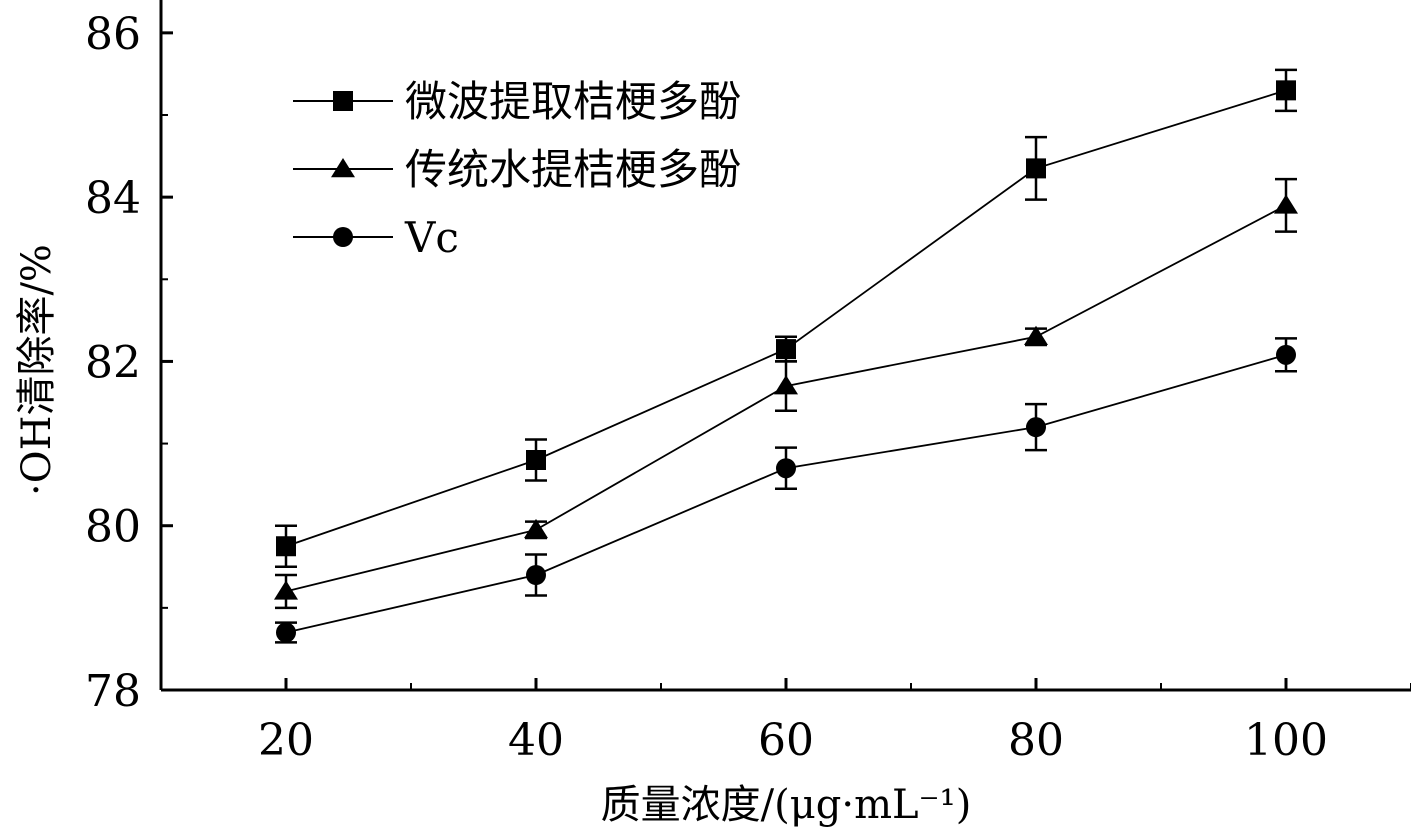 Image resolution: width=1411 pixels, height=834 pixels. I want to click on x-tick-label: 80, so click(1036, 740).